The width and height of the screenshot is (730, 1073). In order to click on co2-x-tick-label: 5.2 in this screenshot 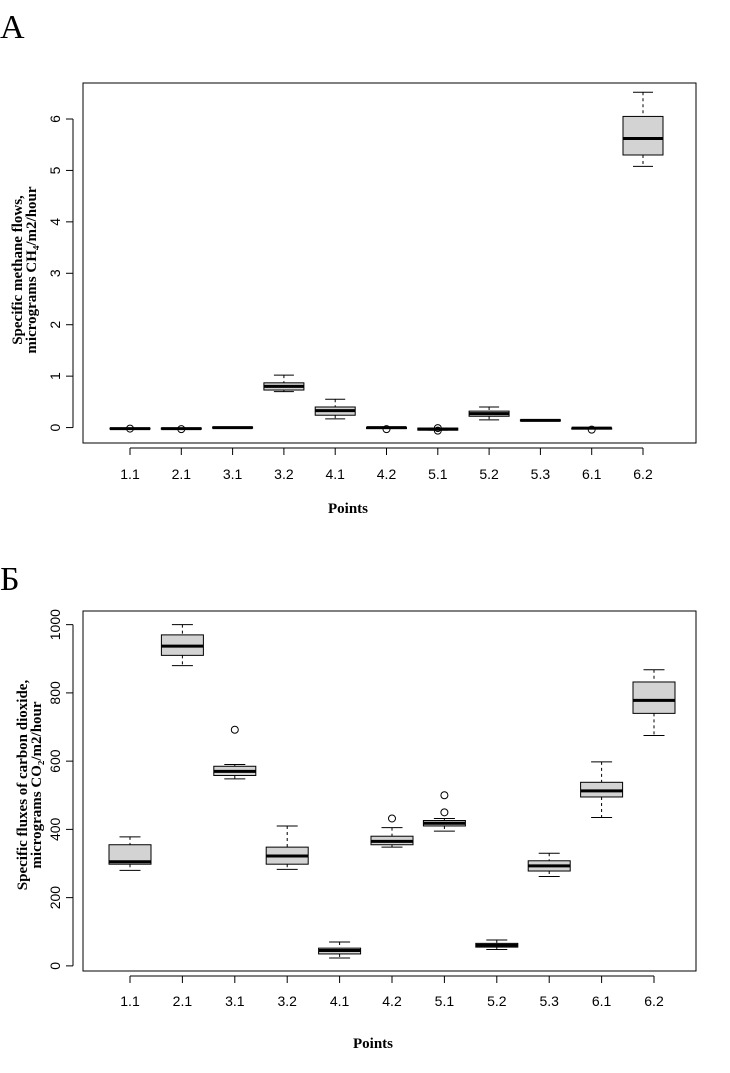, I will do `click(497, 1001)`.